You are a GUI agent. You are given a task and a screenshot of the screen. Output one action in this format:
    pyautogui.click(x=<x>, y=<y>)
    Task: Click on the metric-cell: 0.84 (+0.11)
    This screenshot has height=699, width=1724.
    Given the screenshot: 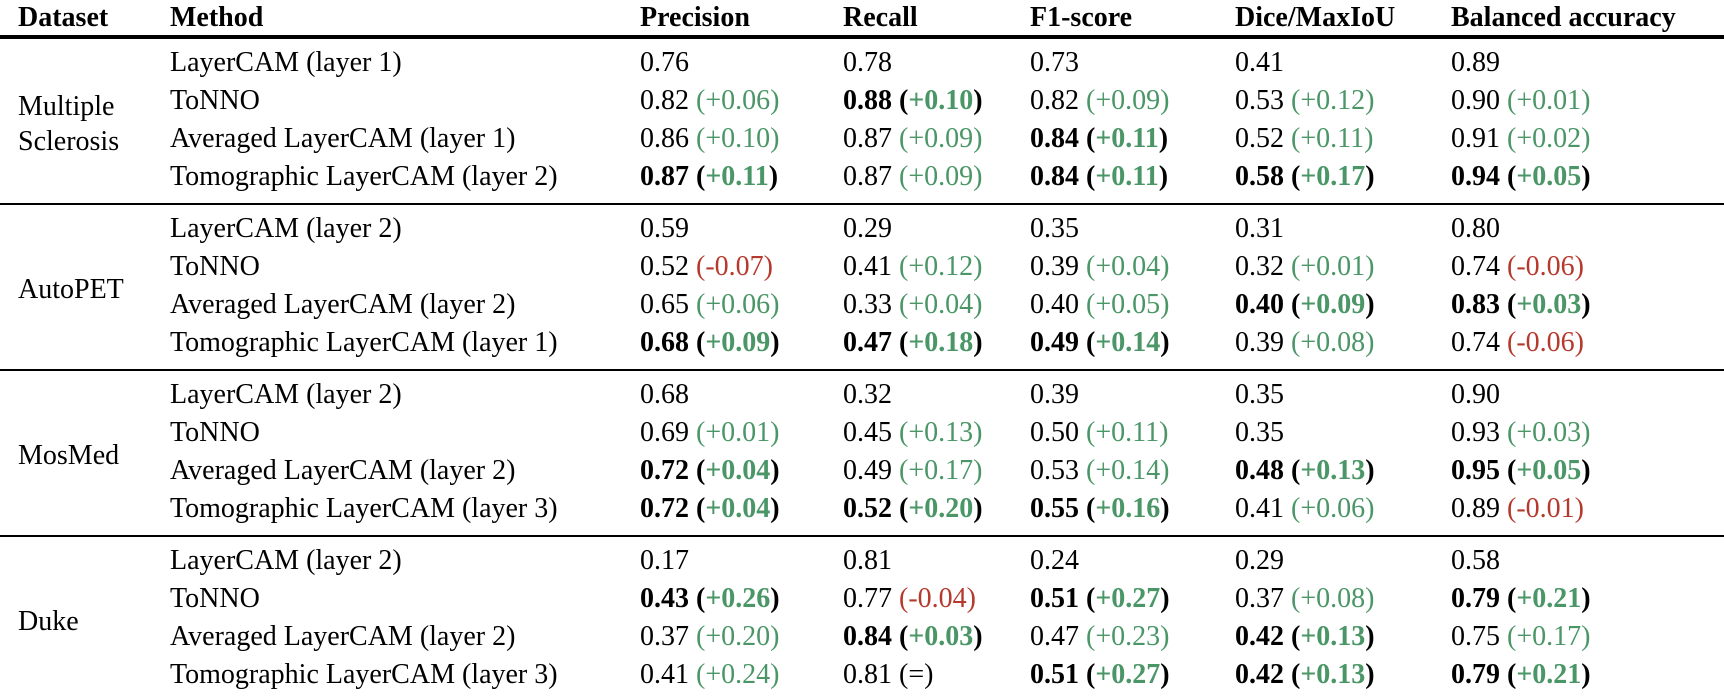 What is the action you would take?
    pyautogui.click(x=1114, y=139)
    